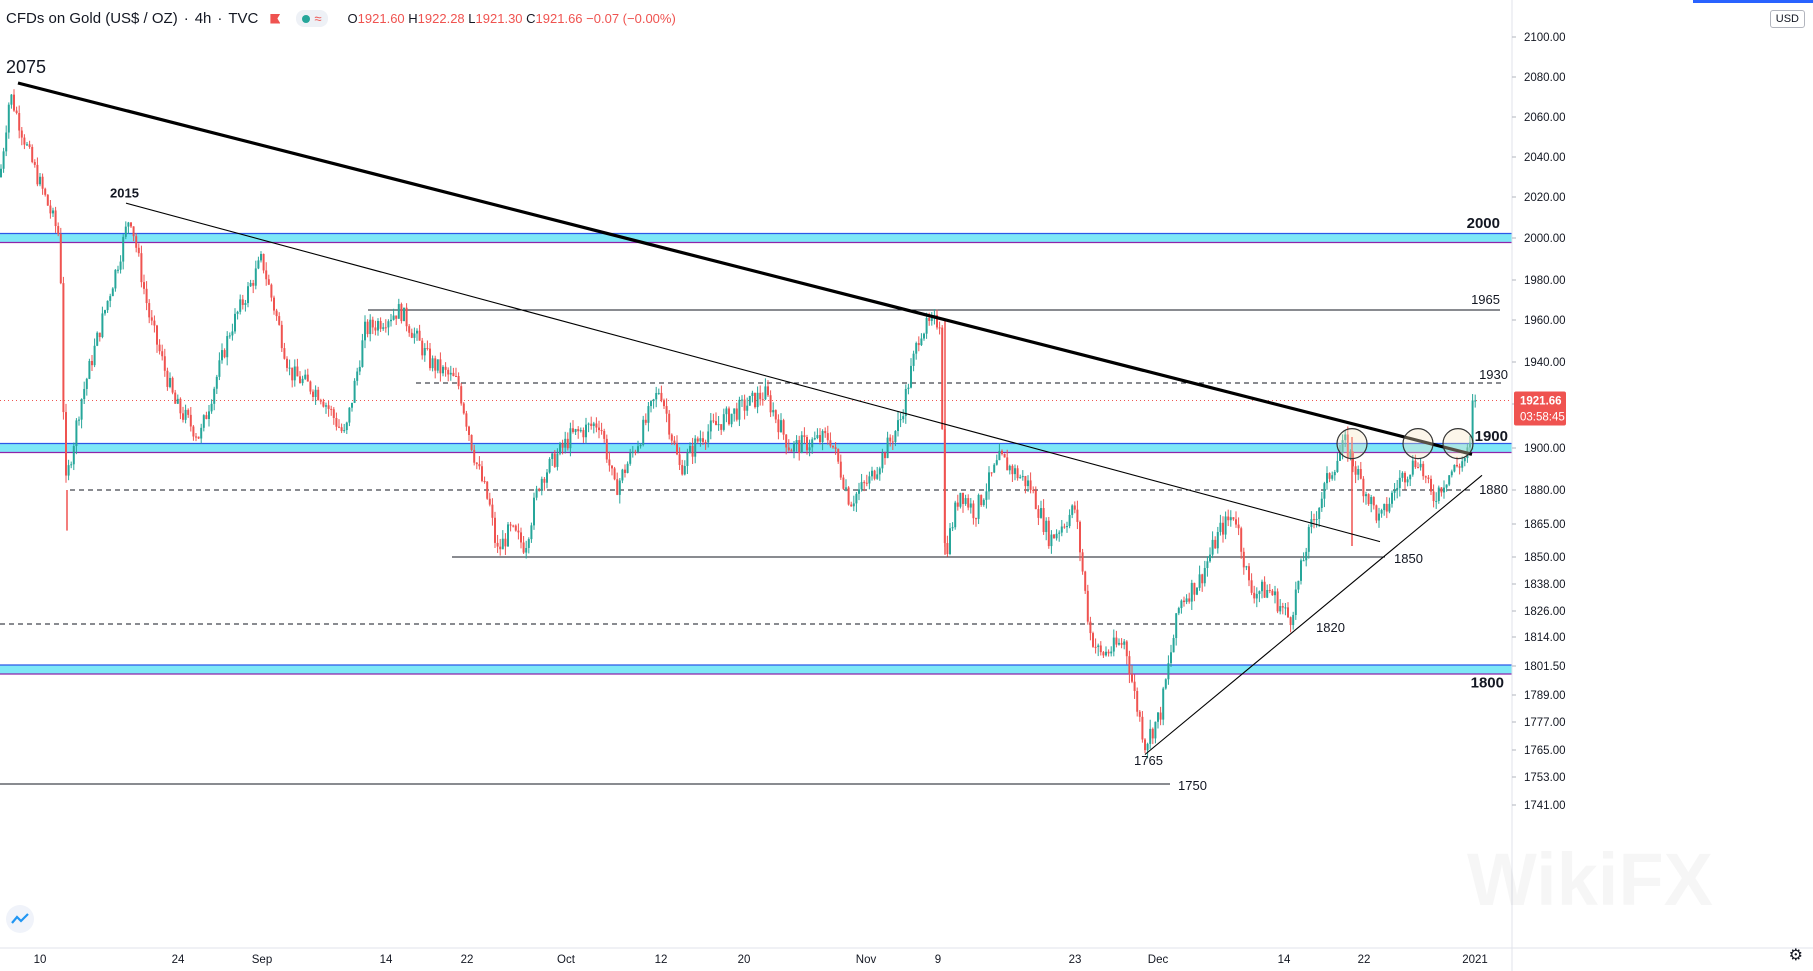 Image resolution: width=1813 pixels, height=971 pixels. Describe the element at coordinates (1540, 408) in the screenshot. I see `last-price-badge` at that location.